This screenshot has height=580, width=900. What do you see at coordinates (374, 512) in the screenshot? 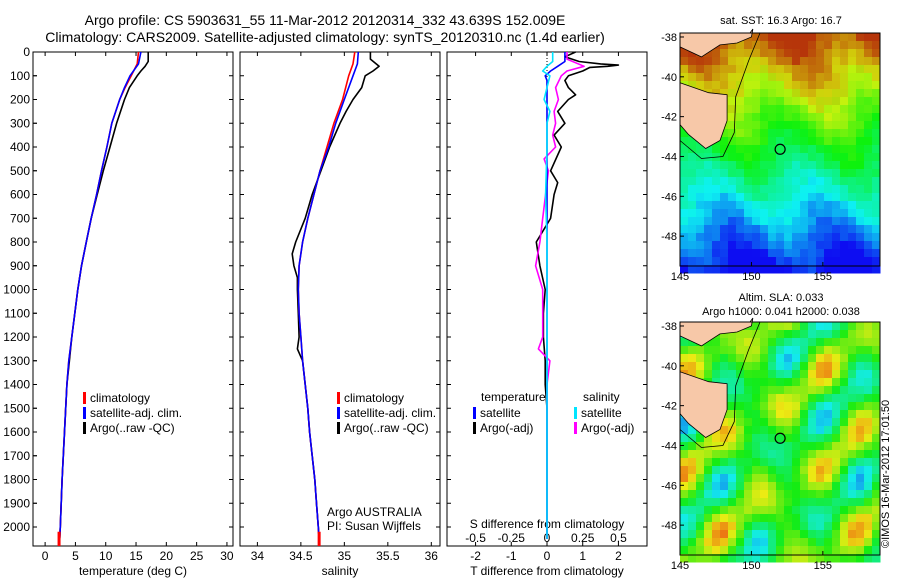
I see `salinity-note-line-1: Argo AUSTRALIA` at bounding box center [374, 512].